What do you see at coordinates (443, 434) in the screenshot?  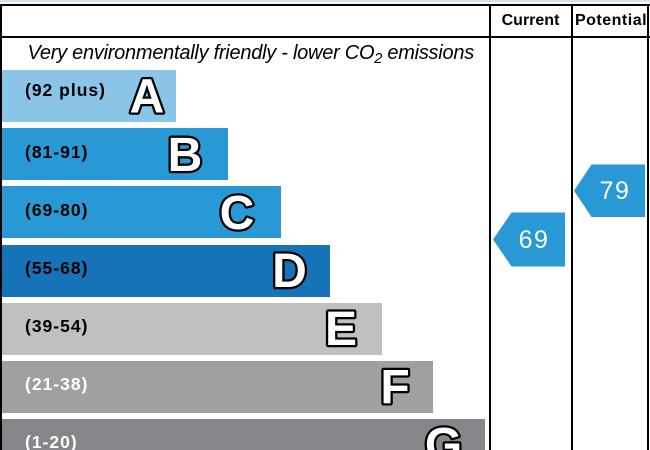 I see `svg-text: G` at bounding box center [443, 434].